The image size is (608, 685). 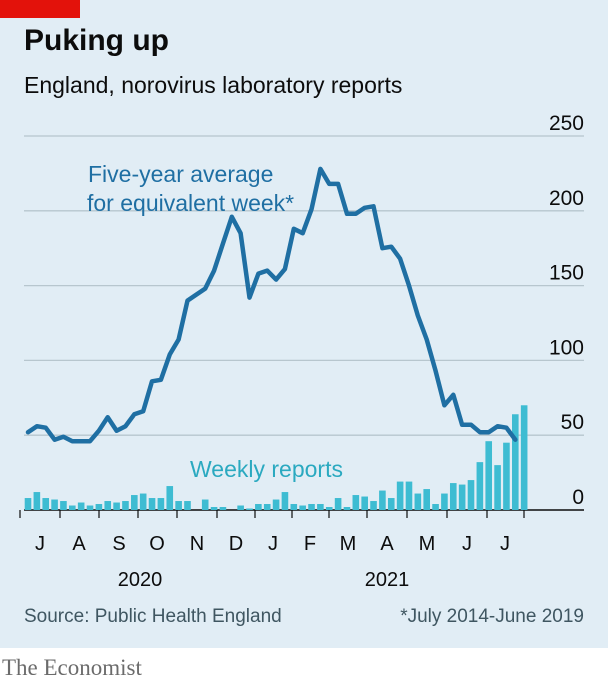 I want to click on month-label: O, so click(x=157, y=544).